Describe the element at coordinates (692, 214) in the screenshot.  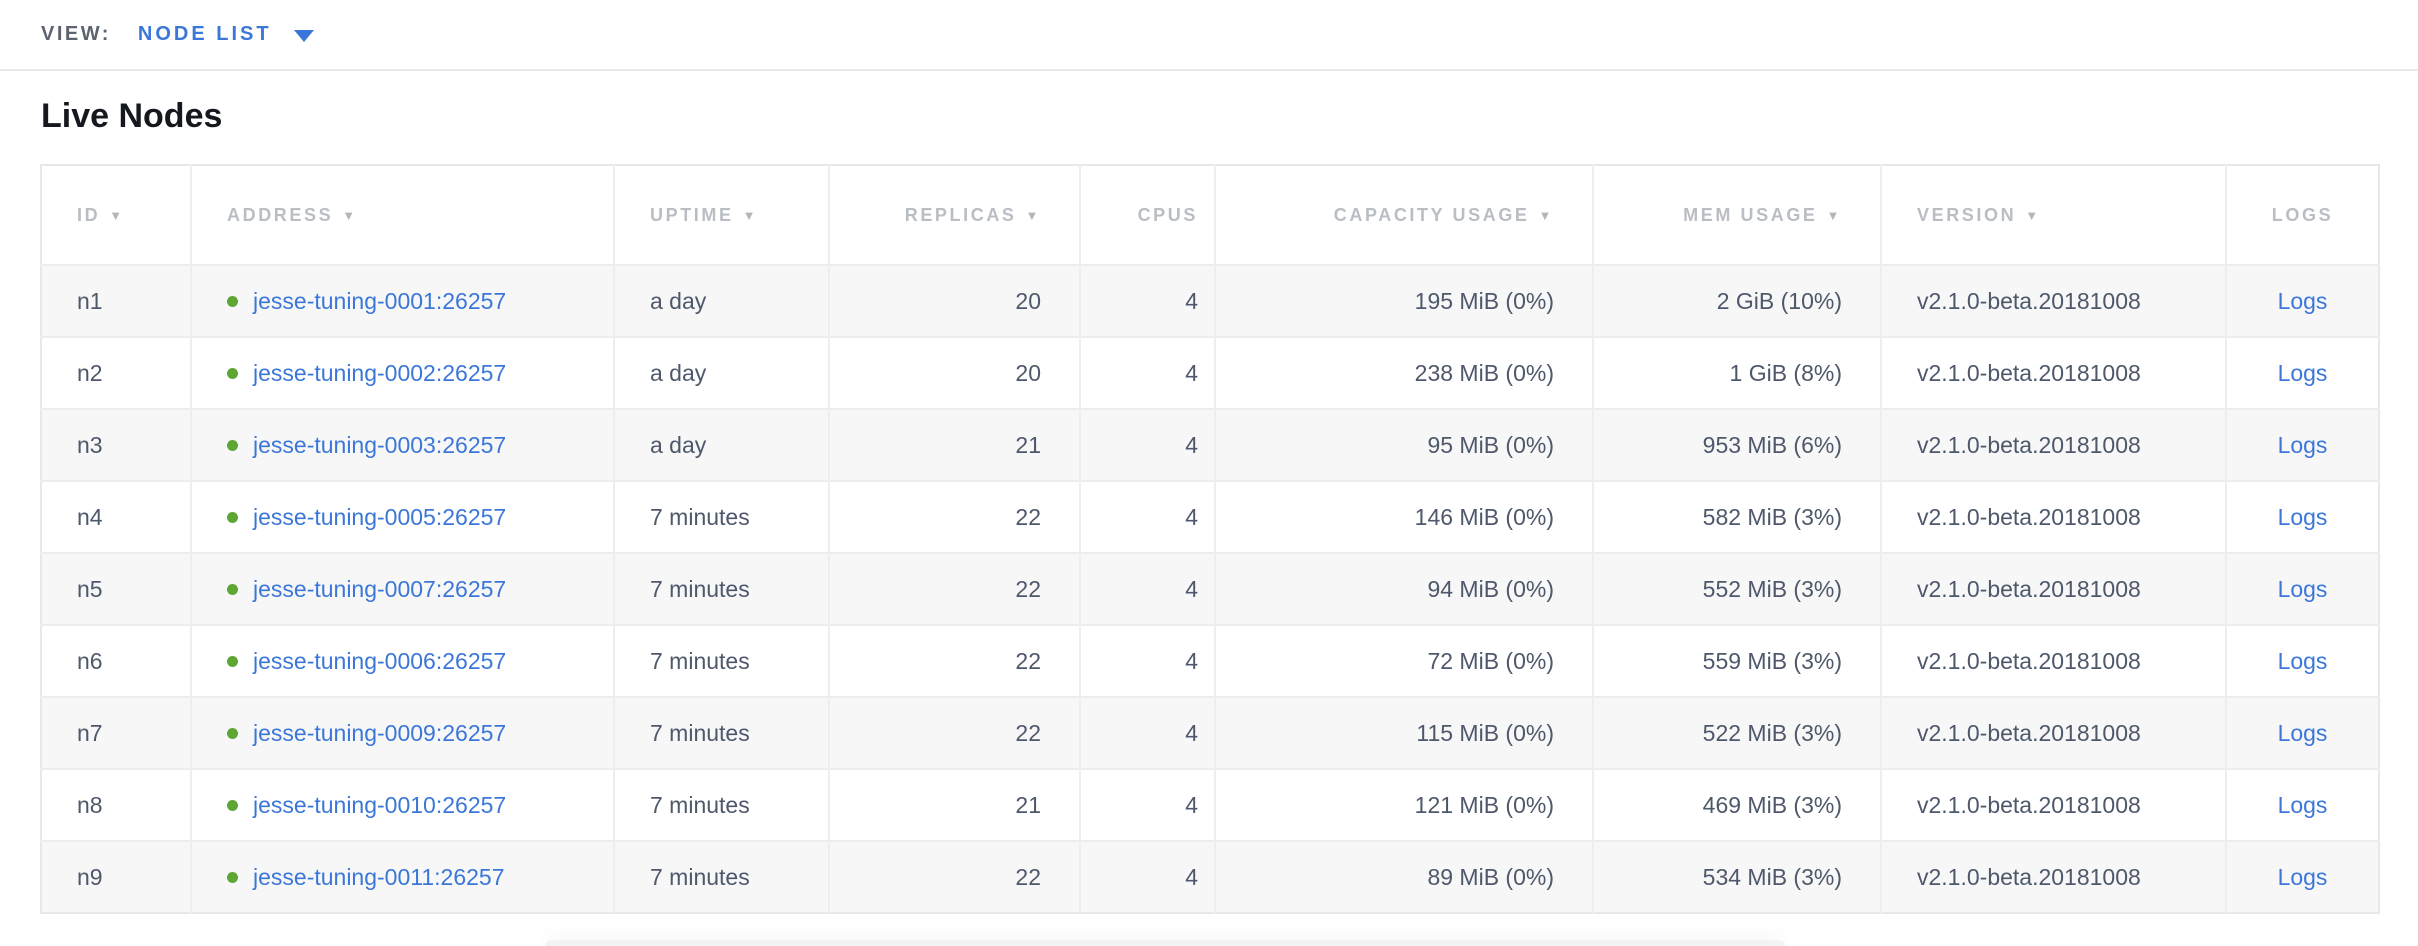
I see `column-label: UPTIME` at that location.